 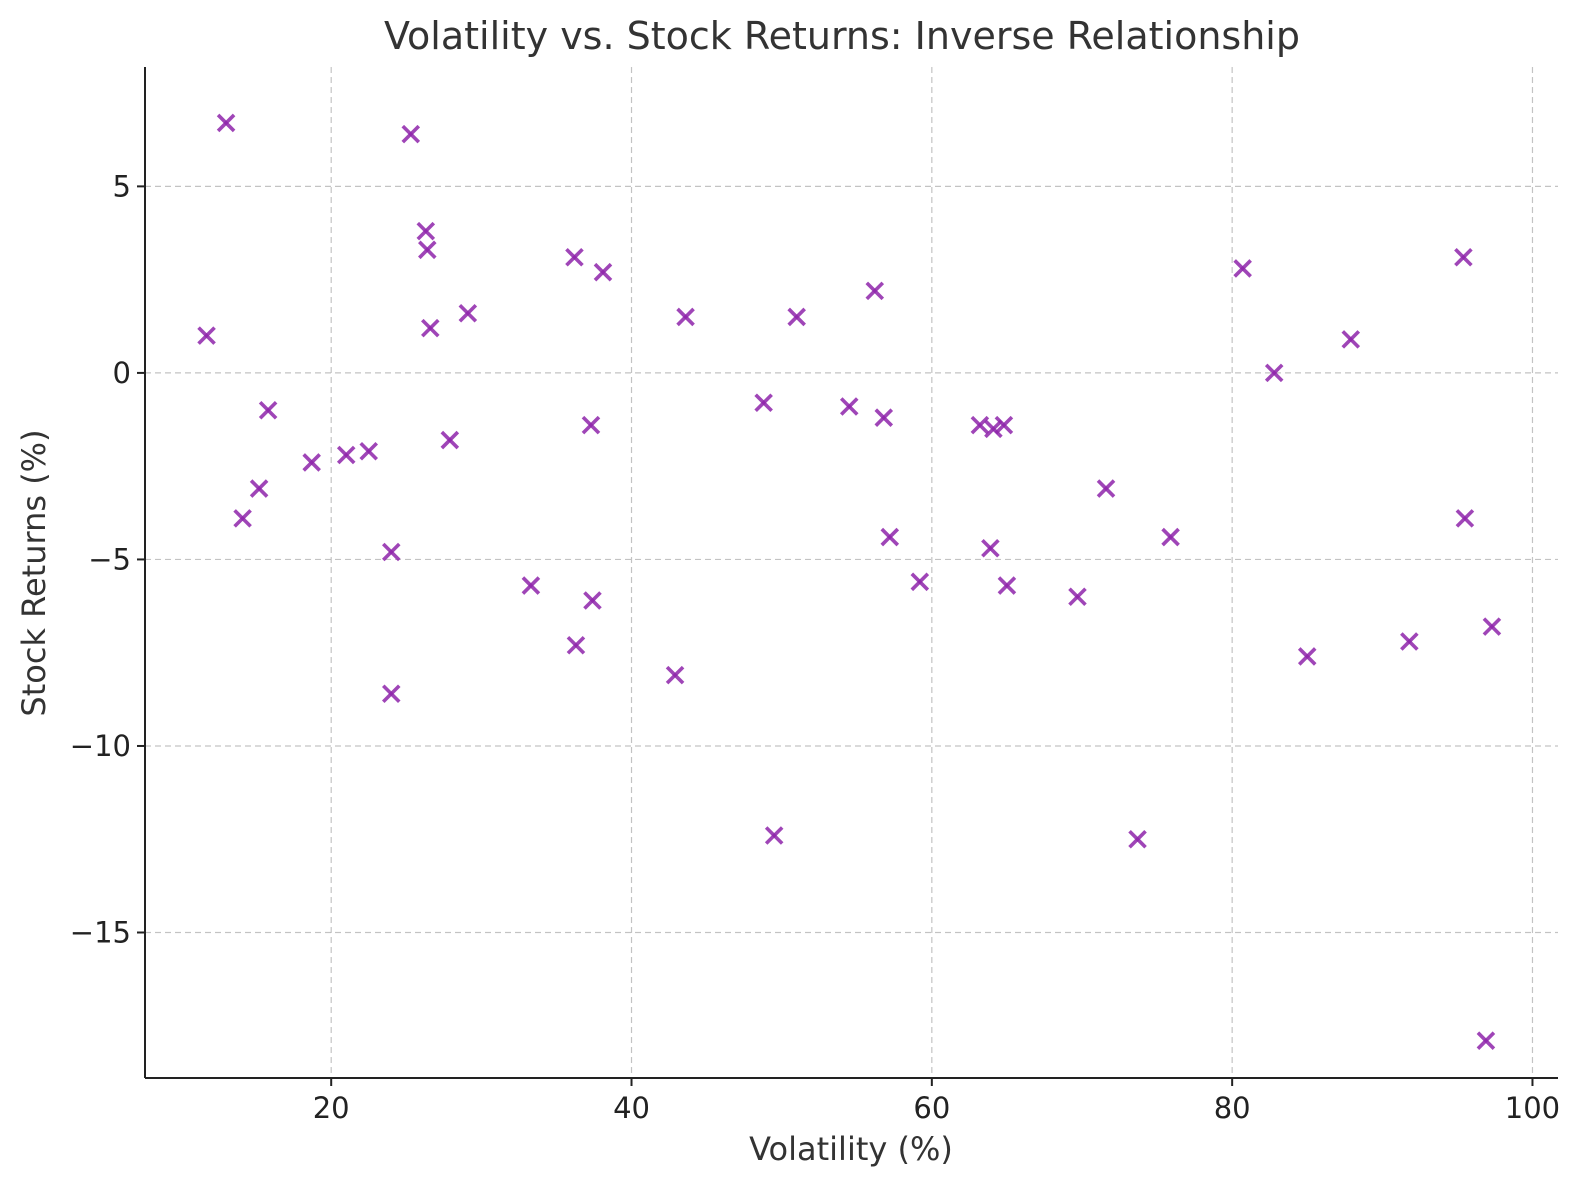 I want to click on y-tick-label: −15, so click(x=100, y=933).